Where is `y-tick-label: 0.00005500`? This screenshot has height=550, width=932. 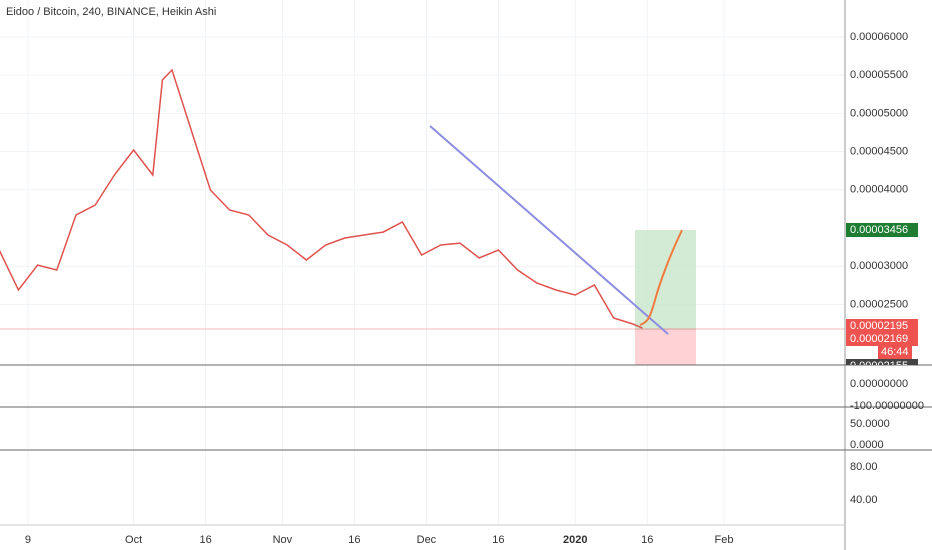 y-tick-label: 0.00005500 is located at coordinates (879, 75).